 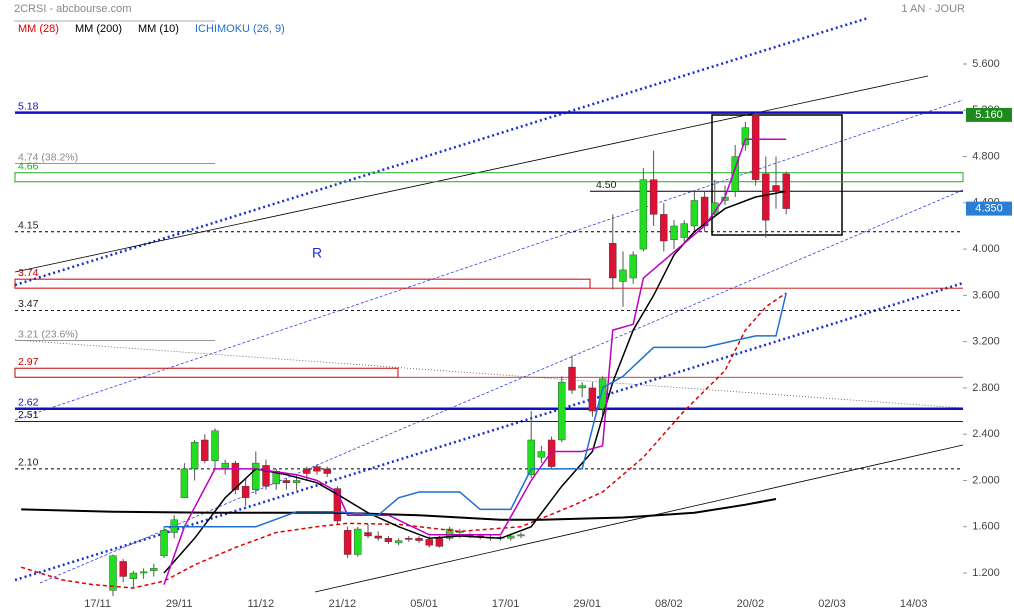 What do you see at coordinates (986, 527) in the screenshot?
I see `y-tick-label: 1.600` at bounding box center [986, 527].